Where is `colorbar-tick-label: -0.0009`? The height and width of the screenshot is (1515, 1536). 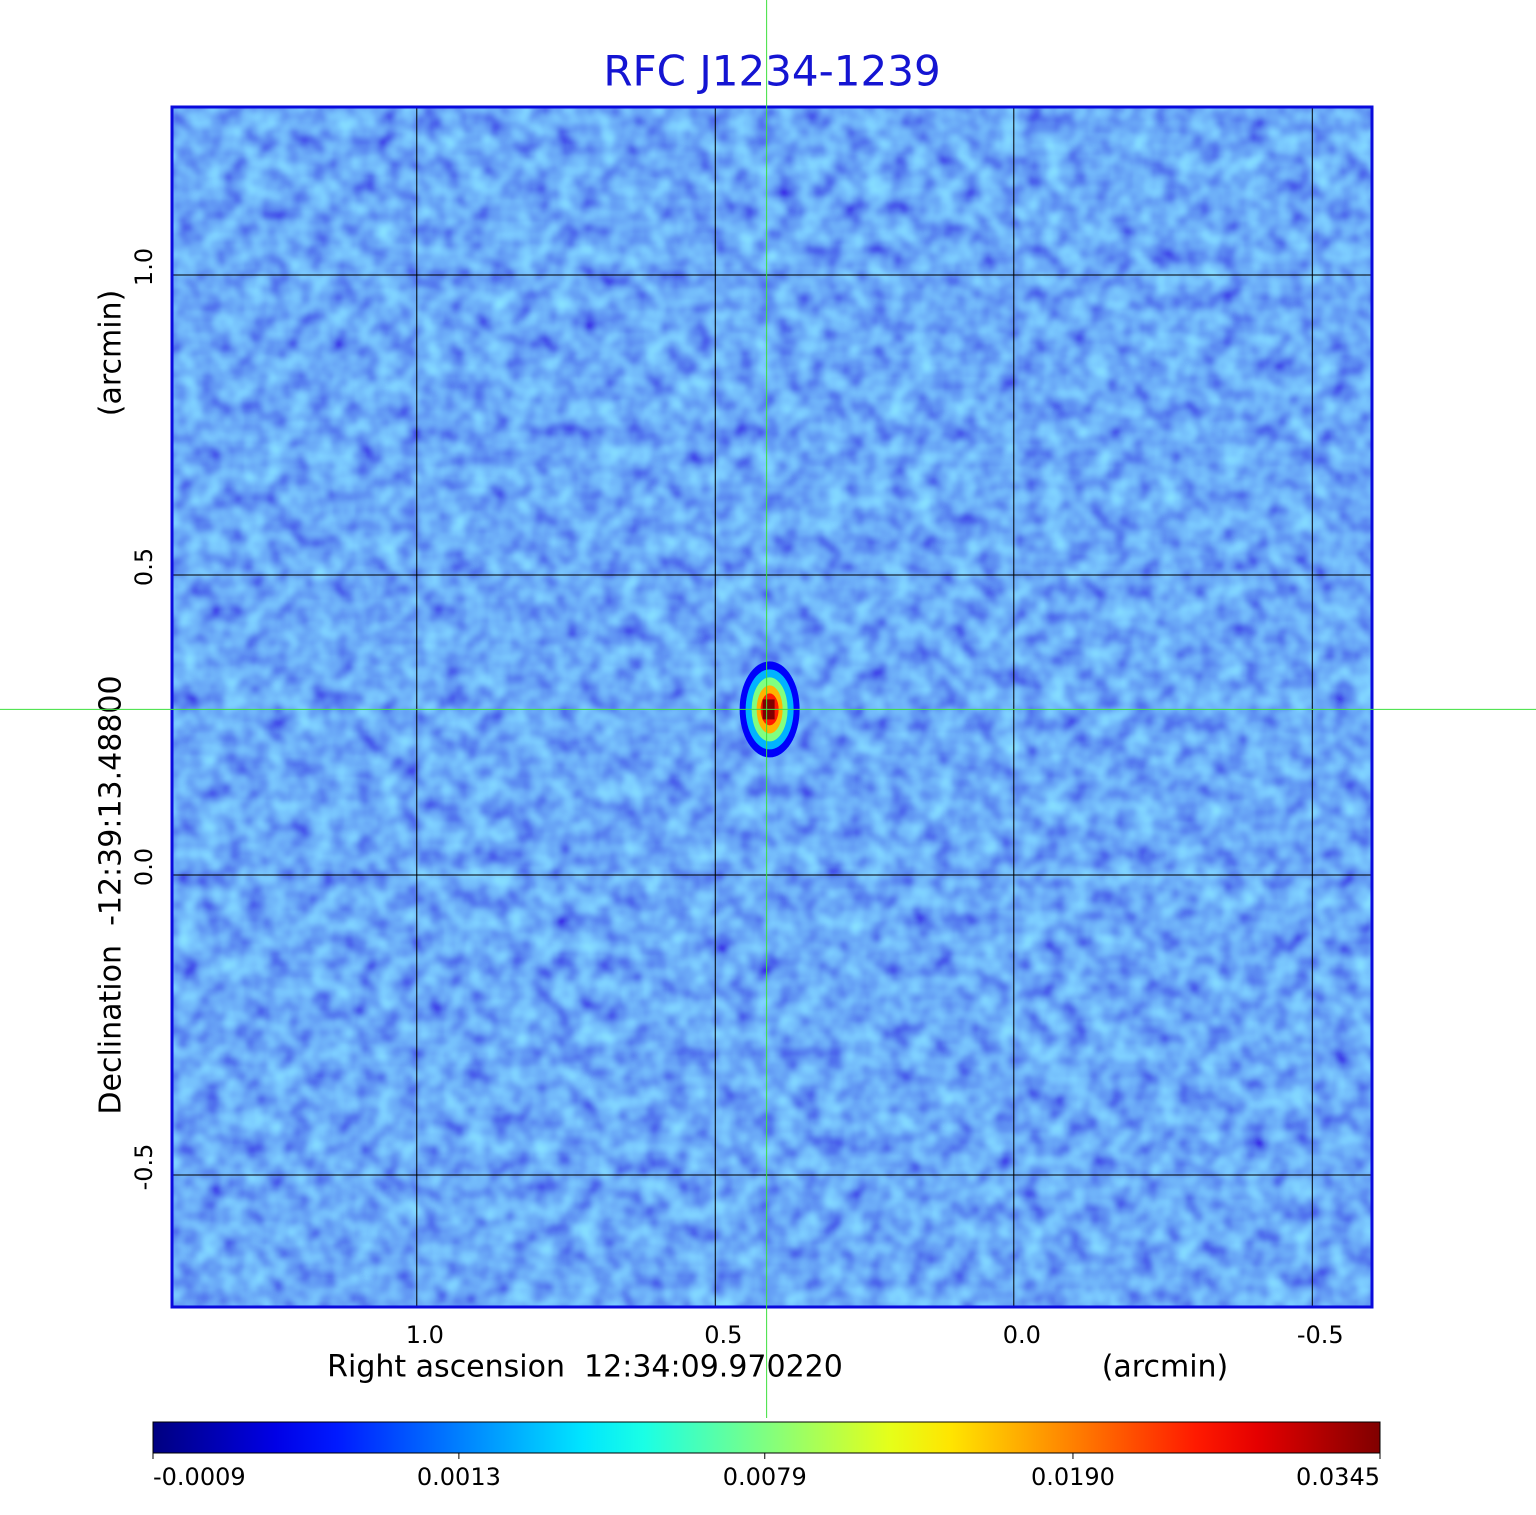 colorbar-tick-label: -0.0009 is located at coordinates (199, 1477).